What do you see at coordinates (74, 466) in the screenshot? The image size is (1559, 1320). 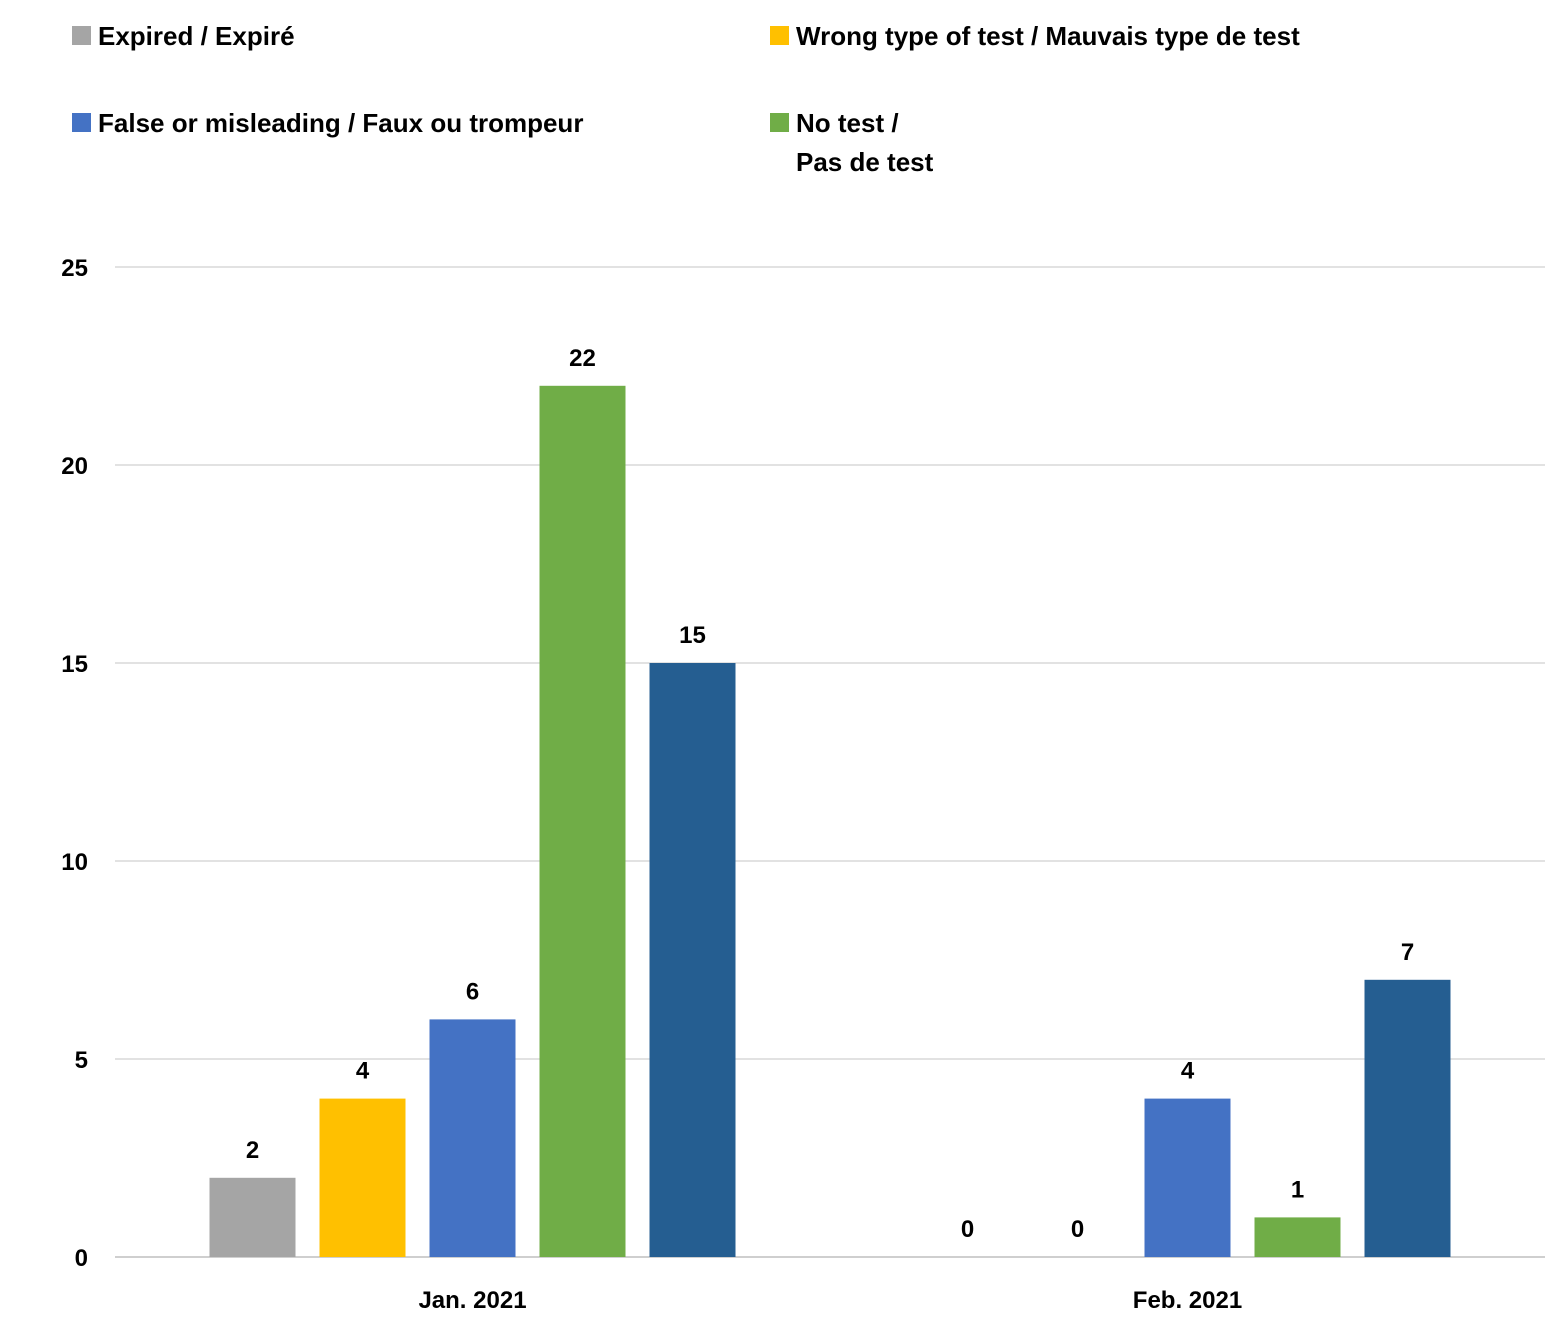 I see `y-tick-label: 20` at bounding box center [74, 466].